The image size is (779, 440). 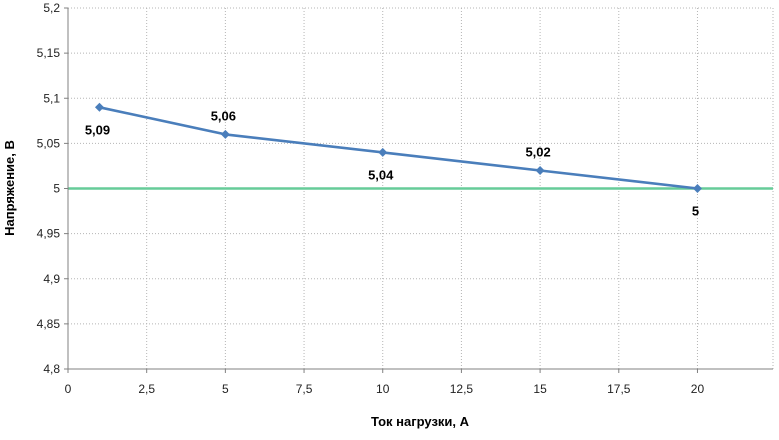 What do you see at coordinates (304, 389) in the screenshot?
I see `x-tick-label: 7,5` at bounding box center [304, 389].